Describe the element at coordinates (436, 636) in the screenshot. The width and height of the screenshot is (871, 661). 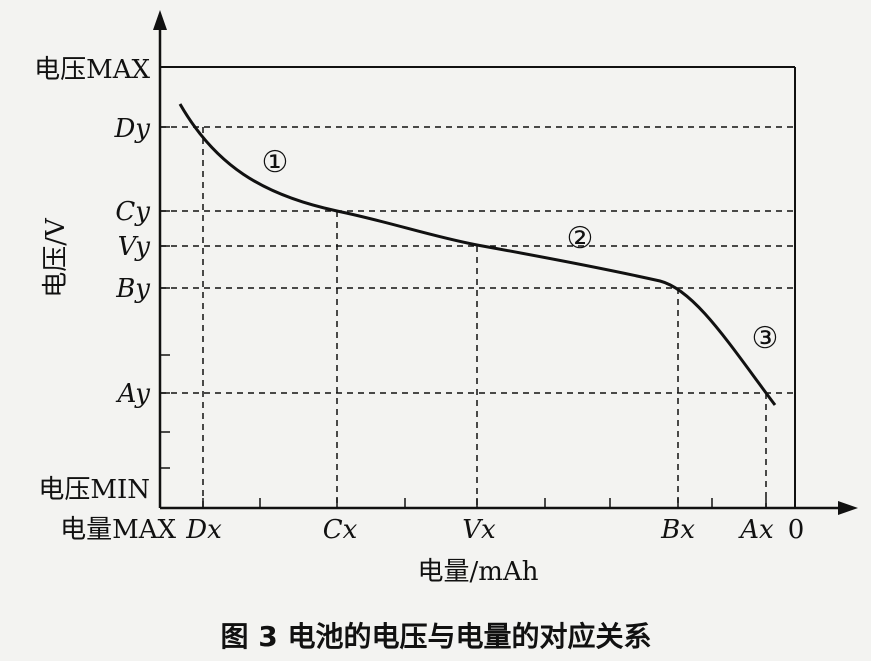
I see `figure-caption: 图 3 电池的电压与电量的对应关系` at that location.